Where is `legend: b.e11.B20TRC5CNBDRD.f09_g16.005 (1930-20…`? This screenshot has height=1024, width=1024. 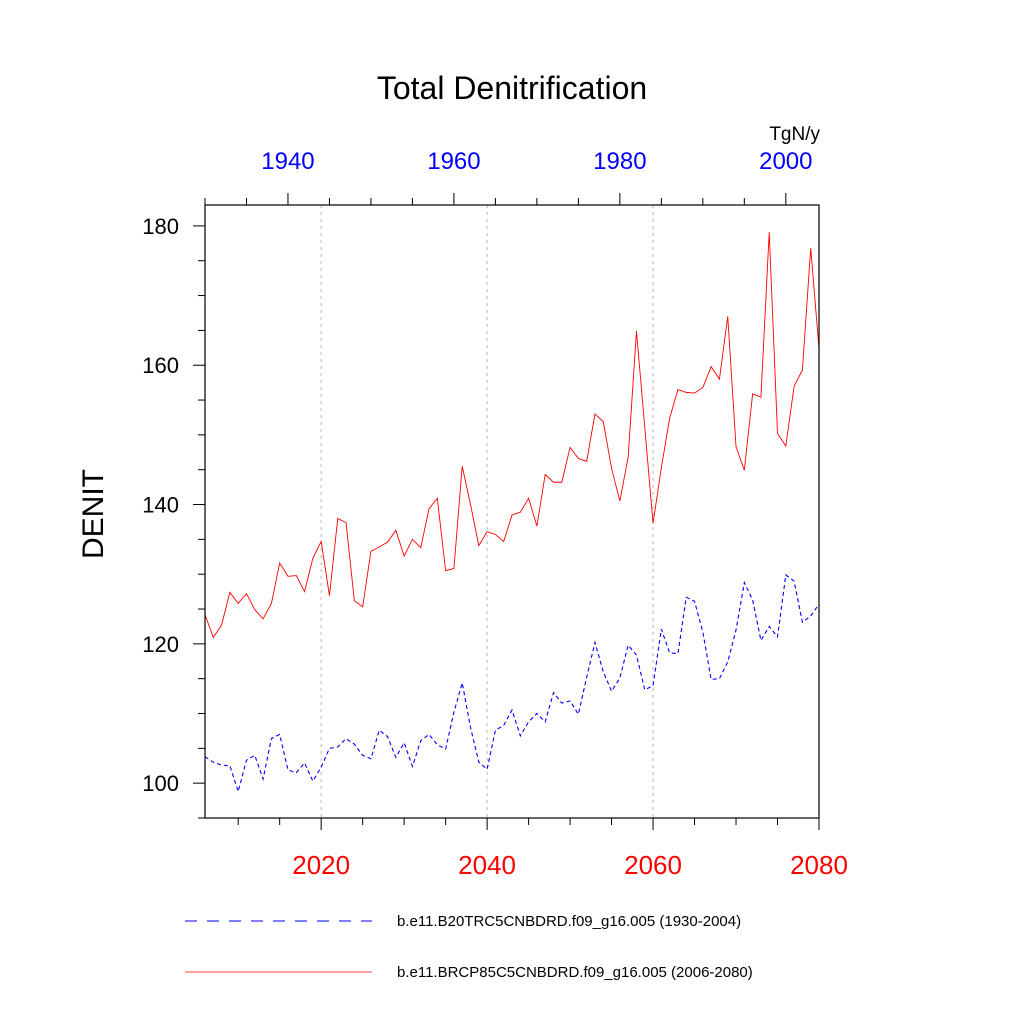
legend: b.e11.B20TRC5CNBDRD.f09_g16.005 (1930-20… is located at coordinates (469, 947).